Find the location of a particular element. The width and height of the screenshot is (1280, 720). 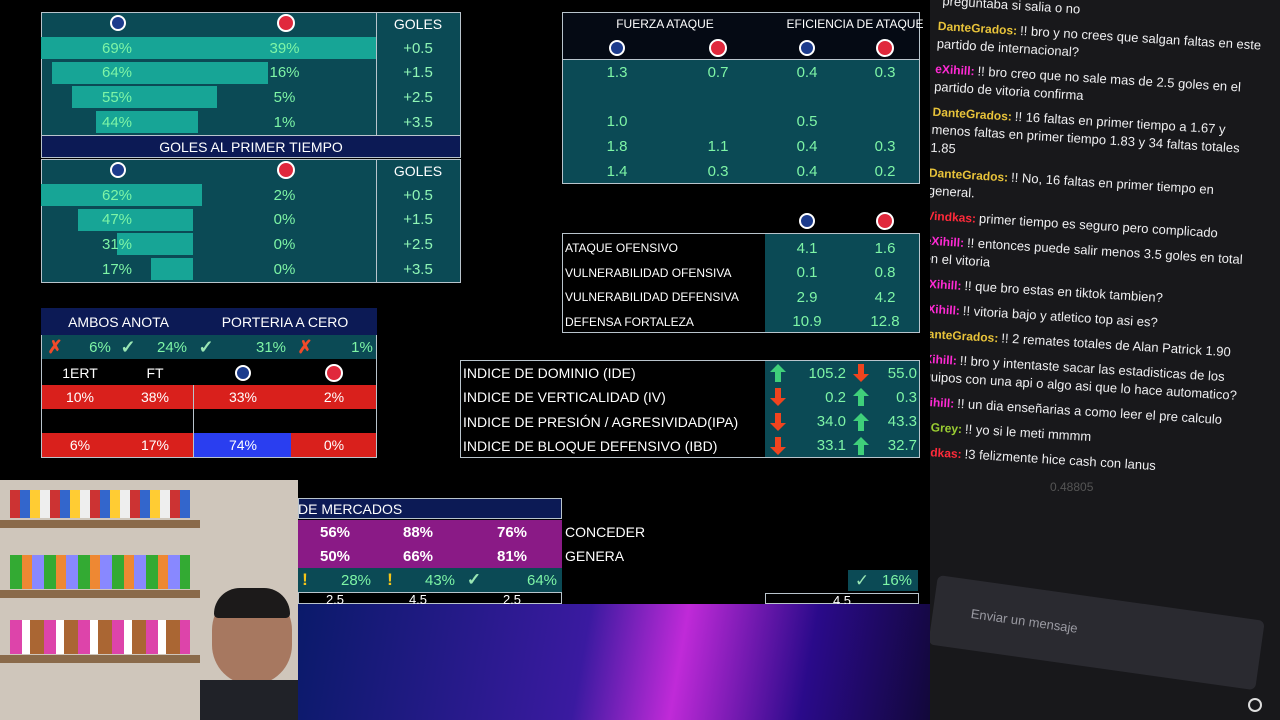

home-value: 4.1 is located at coordinates (807, 248).